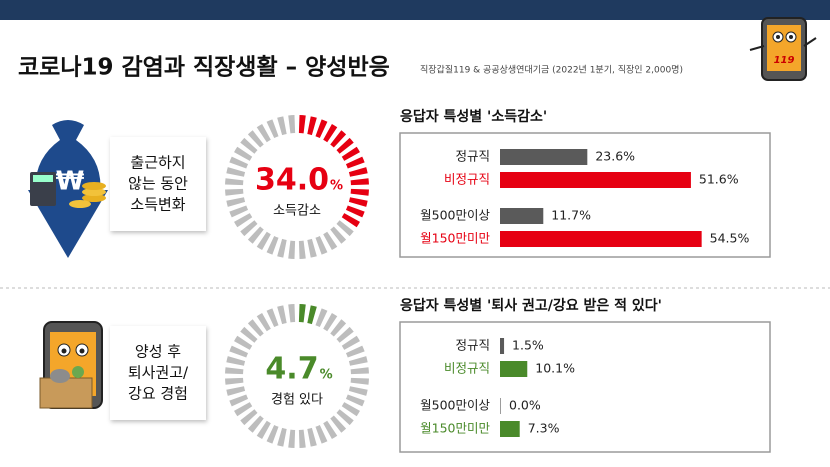 Image resolution: width=830 pixels, height=467 pixels. Describe the element at coordinates (158, 352) in the screenshot. I see `gauge-label: 양성 후` at that location.